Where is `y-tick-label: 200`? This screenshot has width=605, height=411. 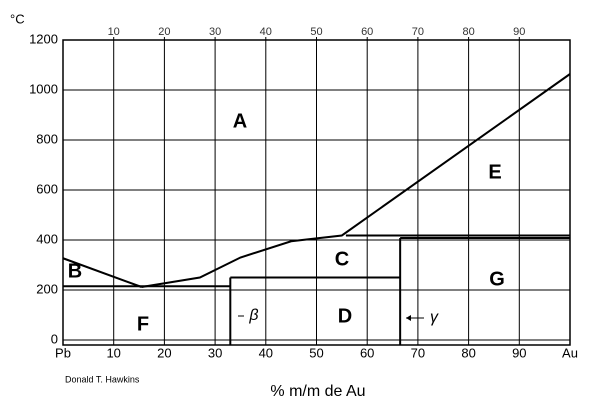 y-tick-label: 200 is located at coordinates (47, 288).